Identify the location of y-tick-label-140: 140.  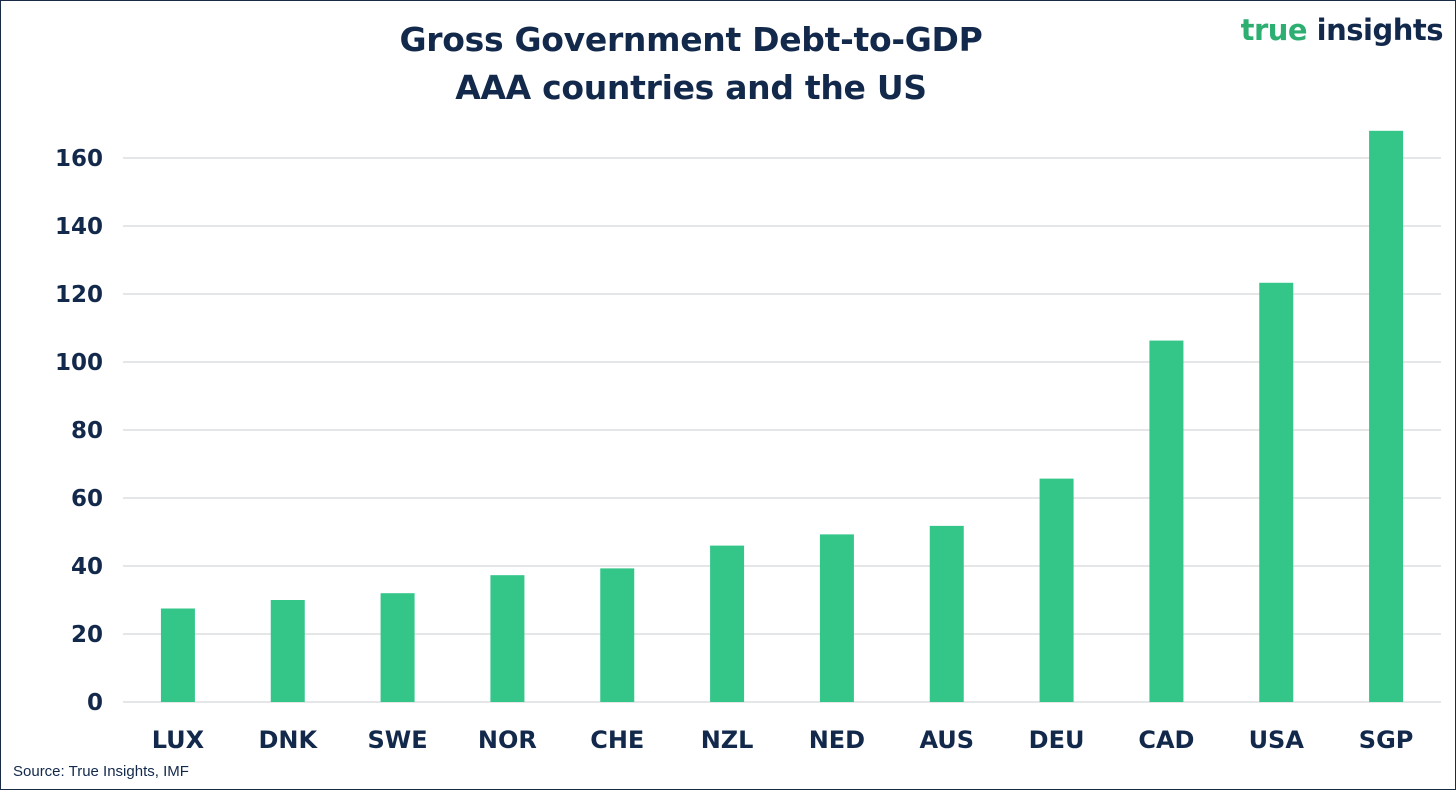
(79, 227).